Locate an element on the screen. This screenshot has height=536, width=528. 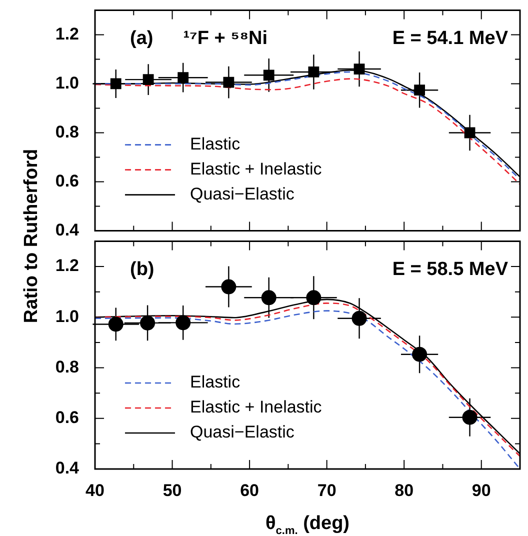
x-tick-label: 40 is located at coordinates (95, 490).